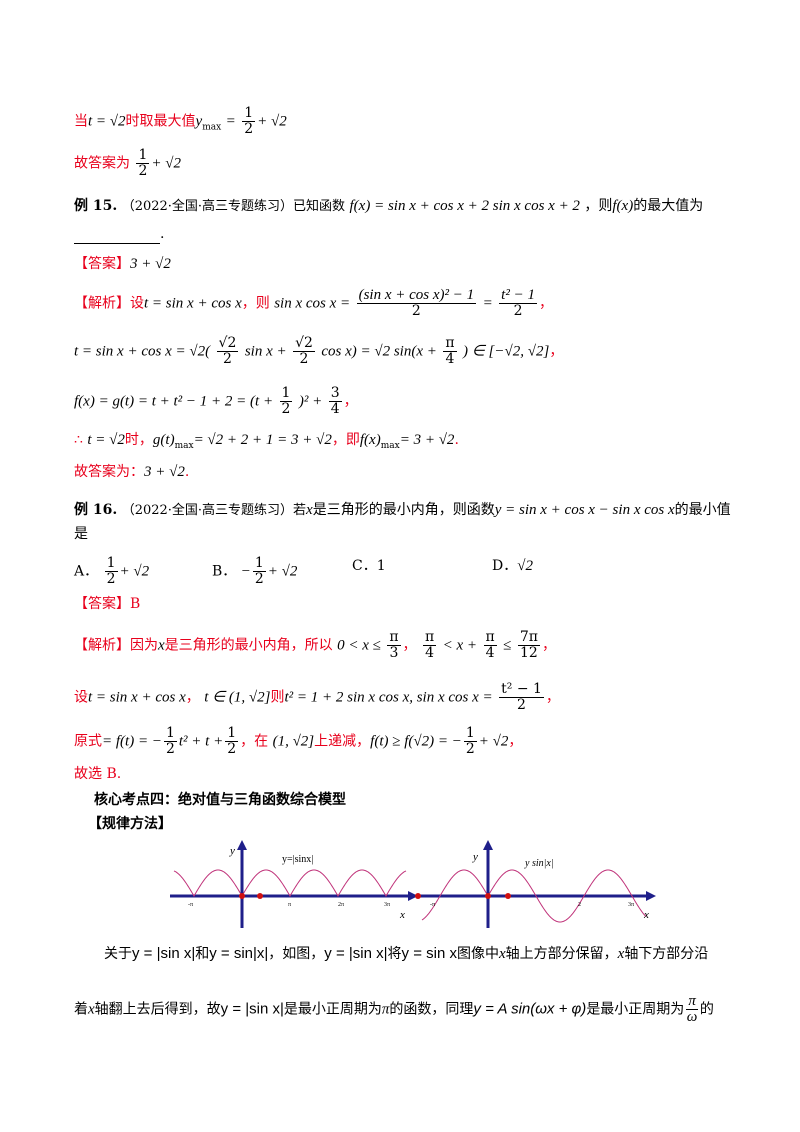 This screenshot has width=800, height=1132. What do you see at coordinates (190, 905) in the screenshot?
I see `left-tick-neg-pi: -π` at bounding box center [190, 905].